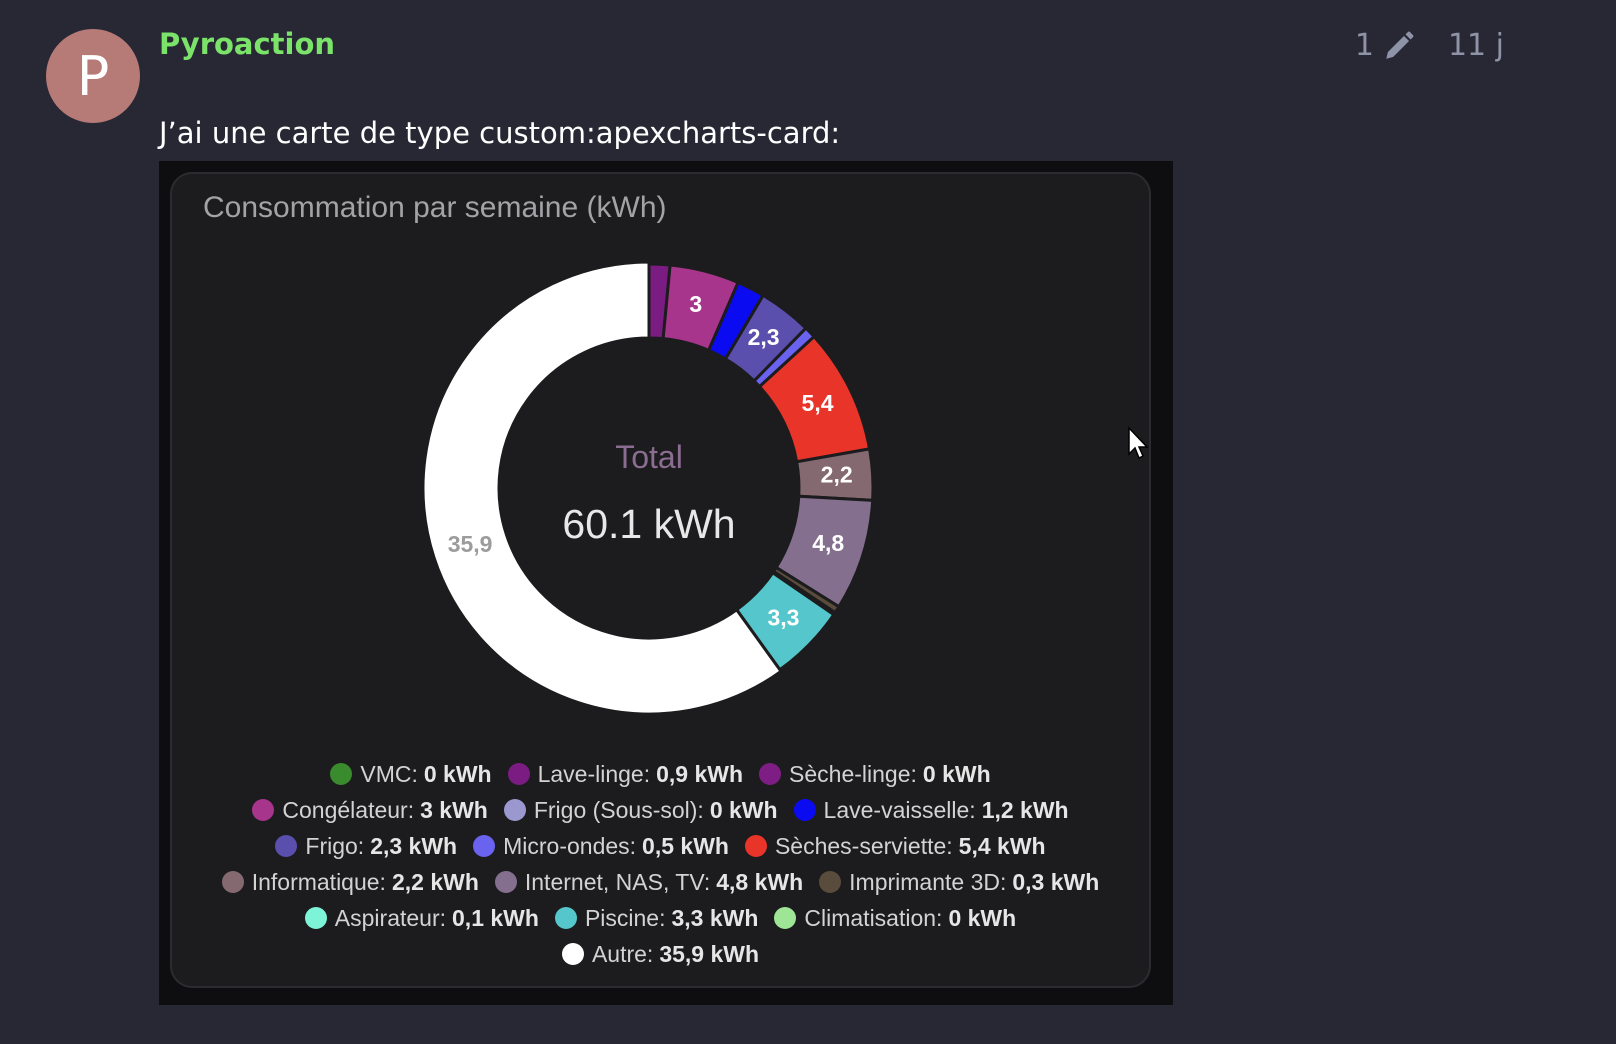  Describe the element at coordinates (853, 773) in the screenshot. I see `legend-label: Sèche-linge:` at that location.